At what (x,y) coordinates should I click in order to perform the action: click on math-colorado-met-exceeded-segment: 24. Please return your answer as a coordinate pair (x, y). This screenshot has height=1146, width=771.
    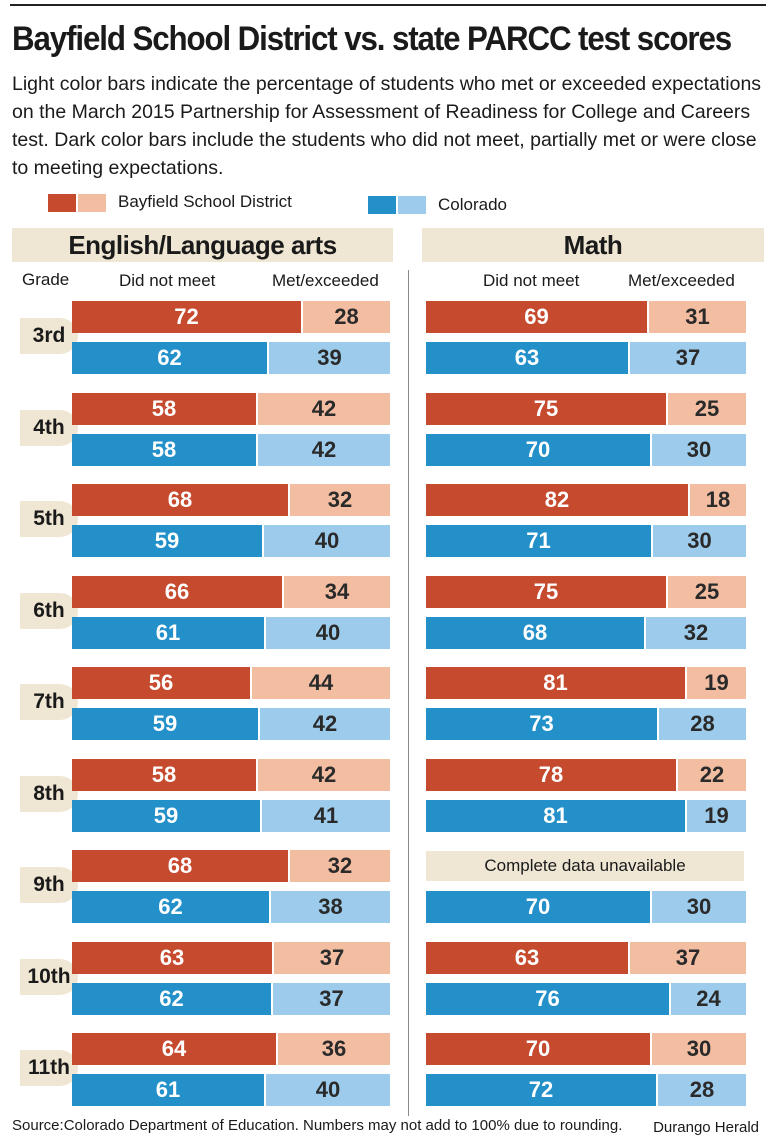
    Looking at the image, I should click on (708, 998).